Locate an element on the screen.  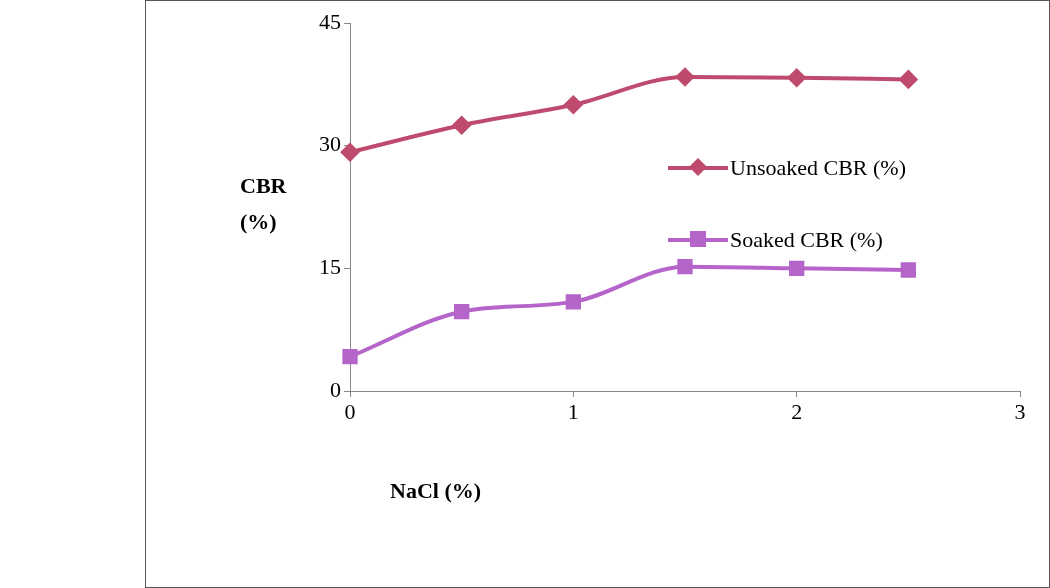
y-tick-label: 0 is located at coordinates (335, 389).